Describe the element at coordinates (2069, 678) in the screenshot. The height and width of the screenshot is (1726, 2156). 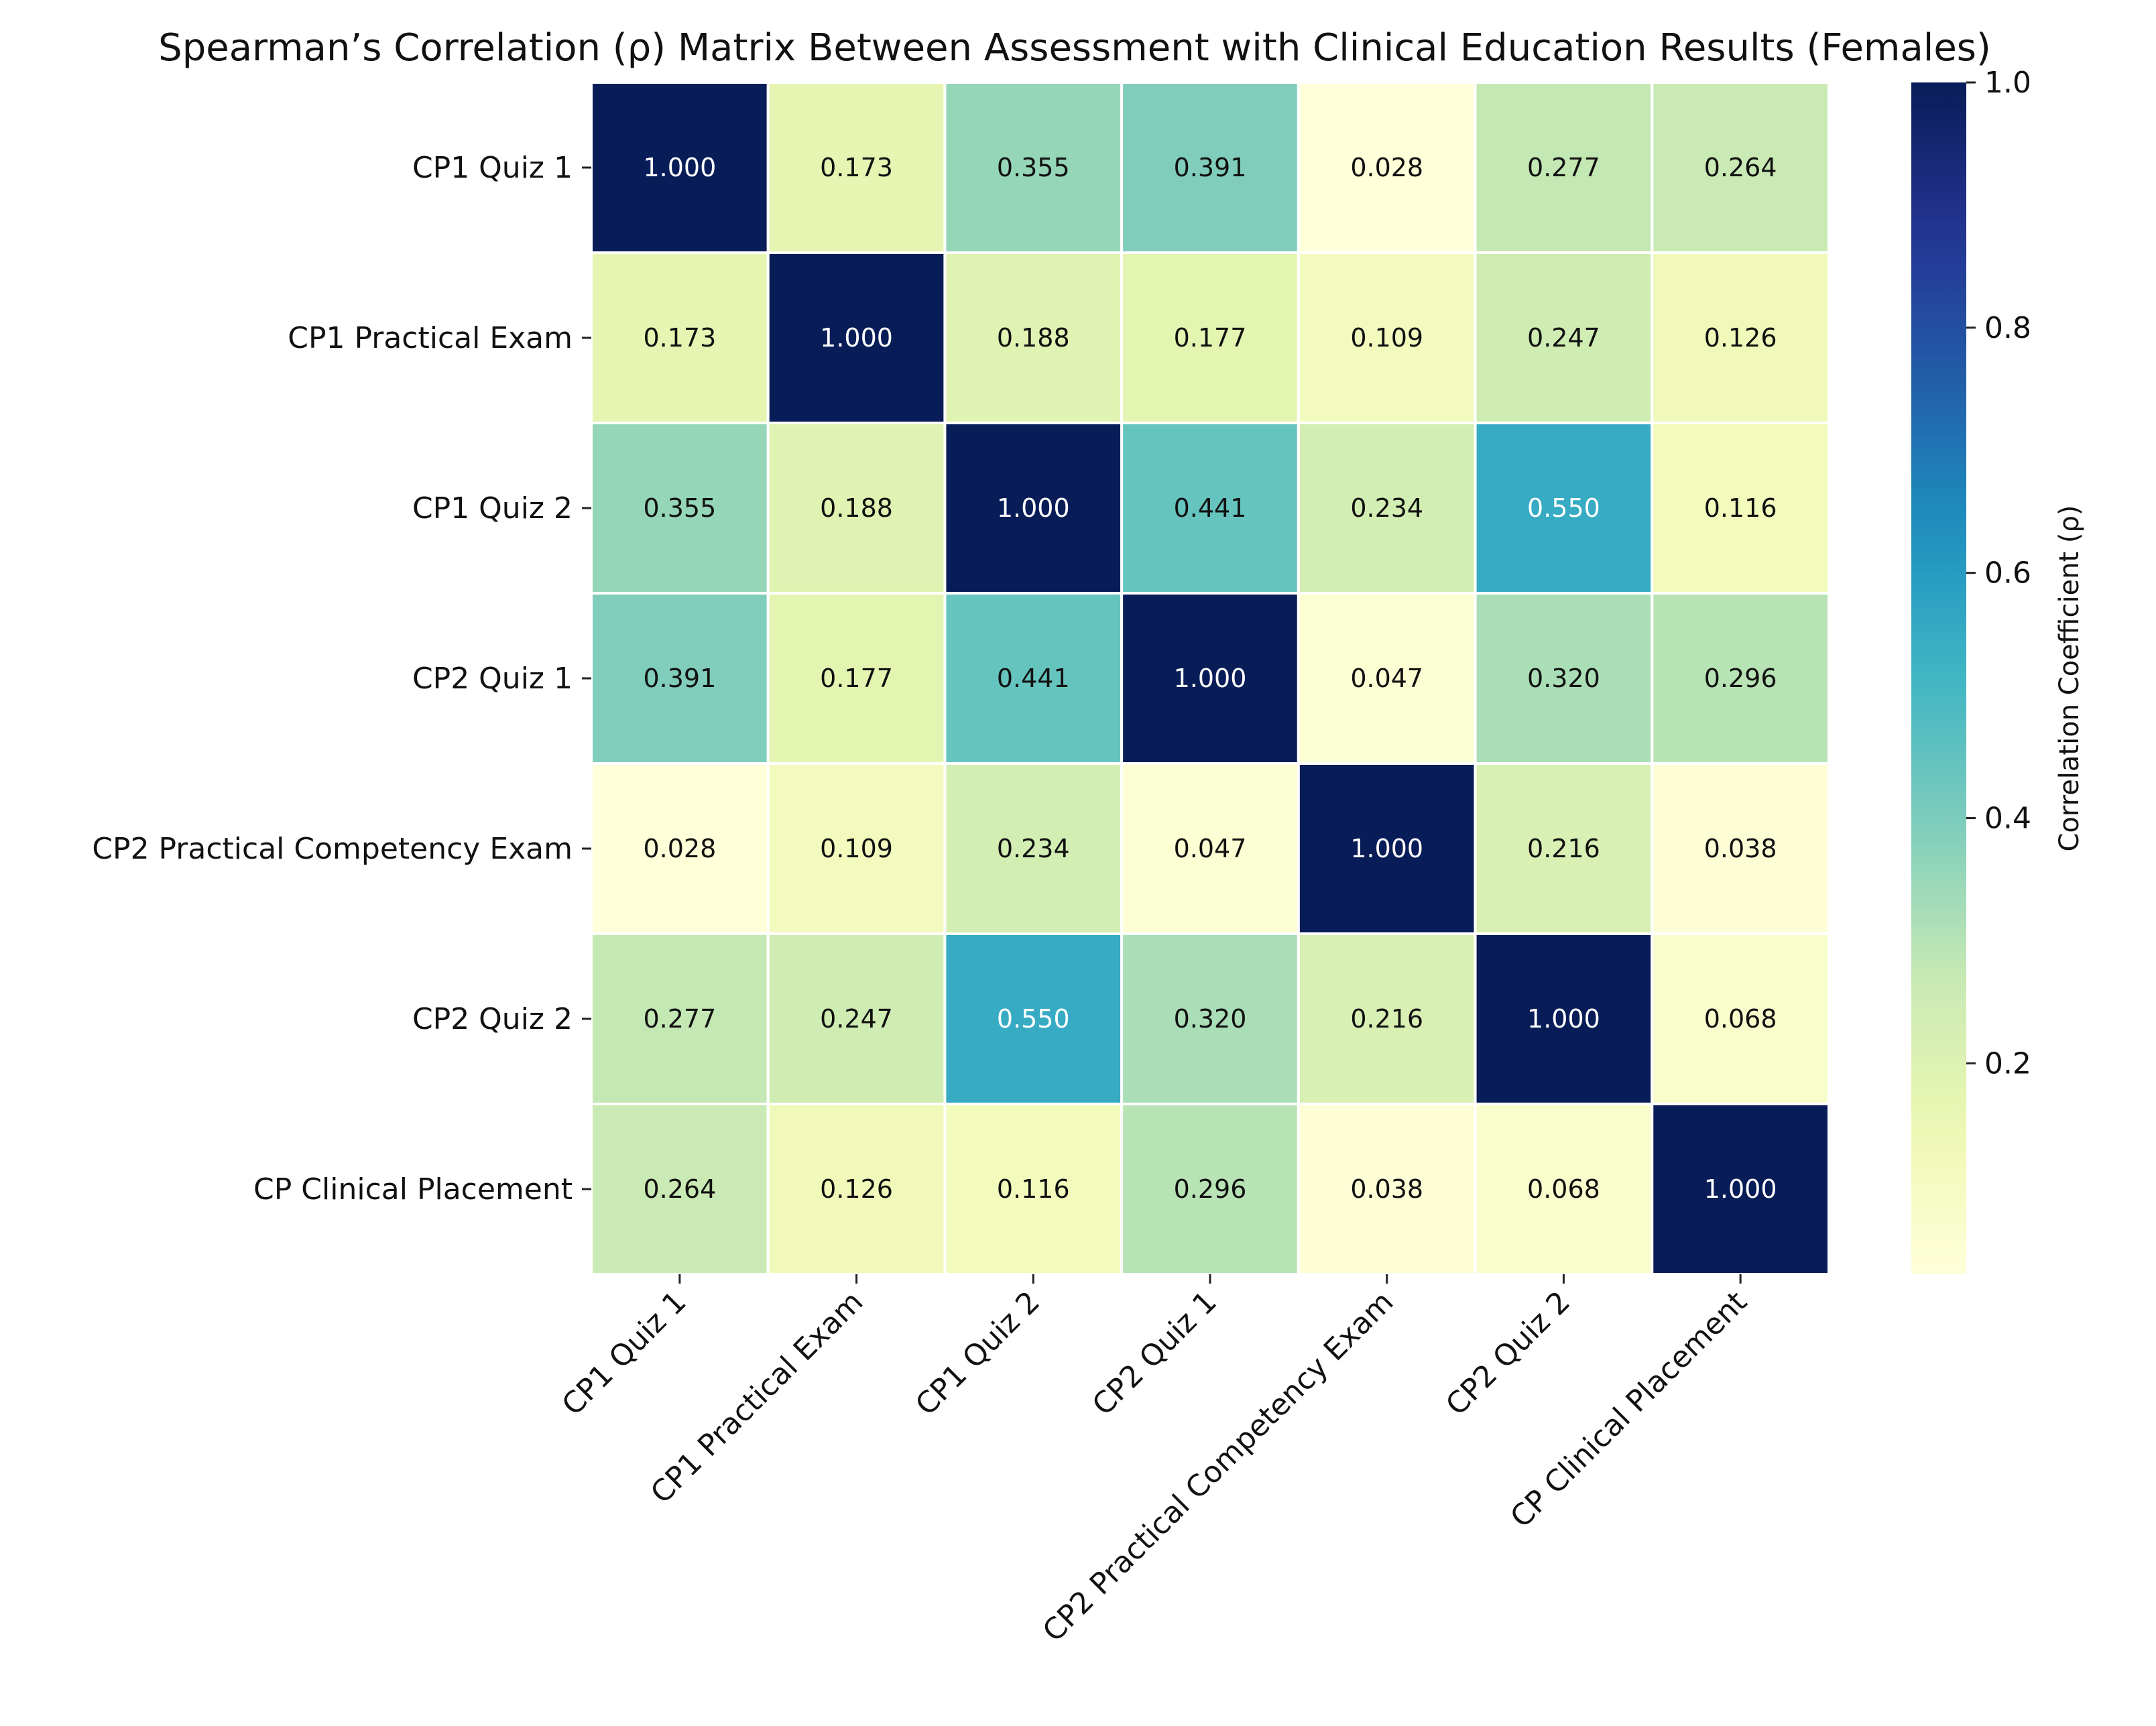
I see `colorbar-label: Correlation Coefficient (ρ)` at that location.